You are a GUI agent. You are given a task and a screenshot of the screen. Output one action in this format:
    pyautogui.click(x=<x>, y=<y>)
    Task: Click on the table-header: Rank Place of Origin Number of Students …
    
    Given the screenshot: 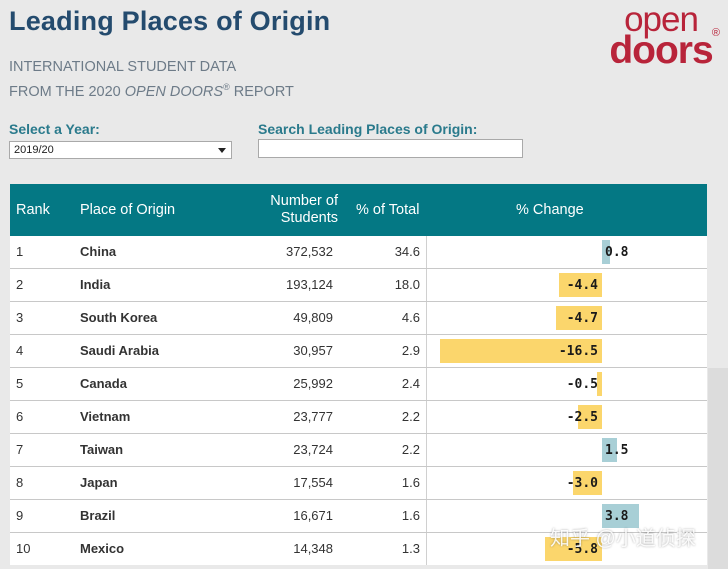 What is the action you would take?
    pyautogui.click(x=358, y=210)
    